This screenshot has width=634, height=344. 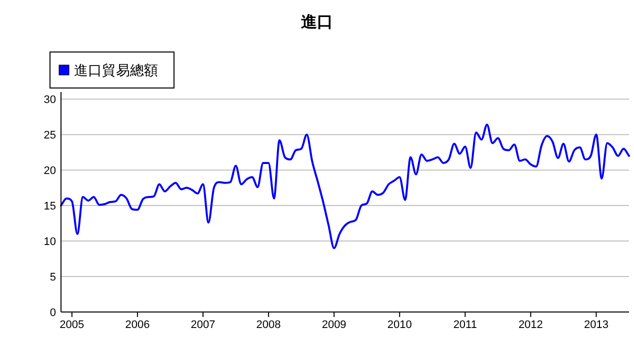 I want to click on x-tick-label: 2012, so click(x=530, y=325).